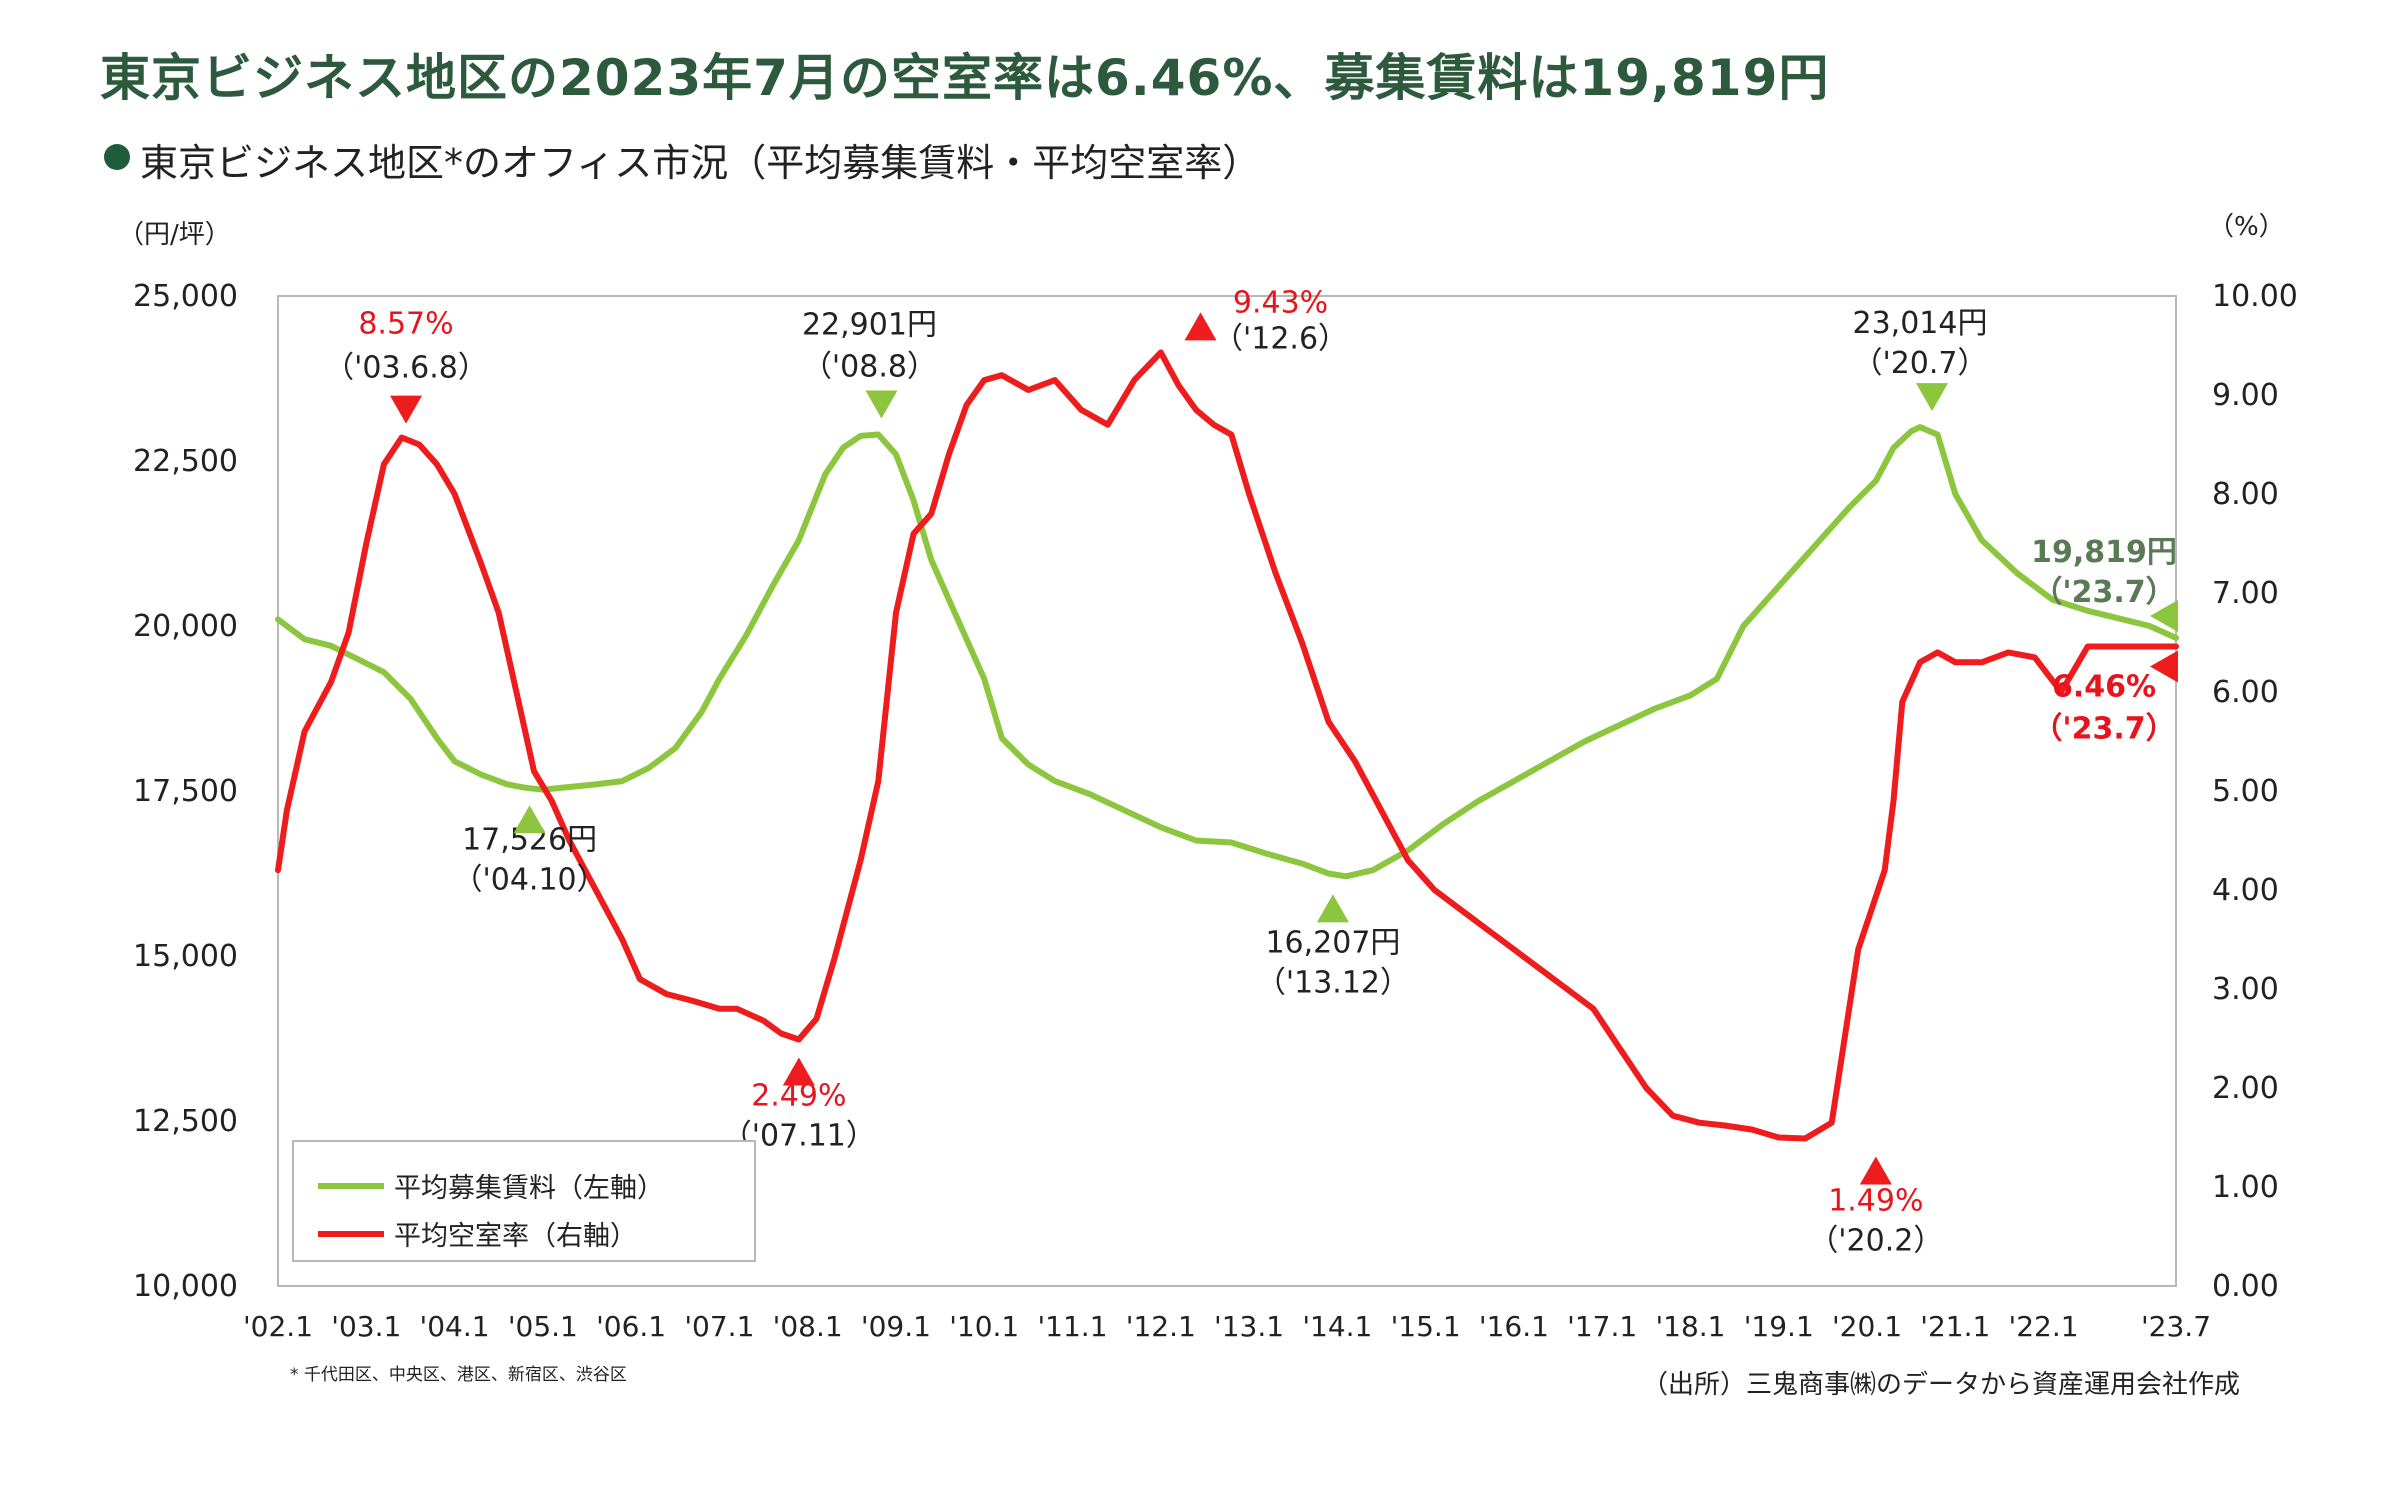 This screenshot has width=2400, height=1494. Describe the element at coordinates (2245, 1187) in the screenshot. I see `right-tick-label: 1.00` at that location.